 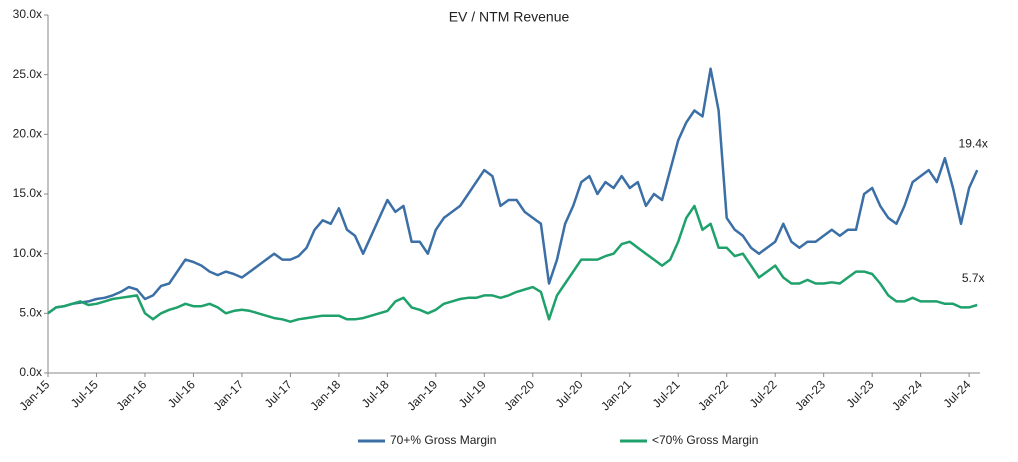 What do you see at coordinates (30, 313) in the screenshot?
I see `y-tick-label: 5.0x` at bounding box center [30, 313].